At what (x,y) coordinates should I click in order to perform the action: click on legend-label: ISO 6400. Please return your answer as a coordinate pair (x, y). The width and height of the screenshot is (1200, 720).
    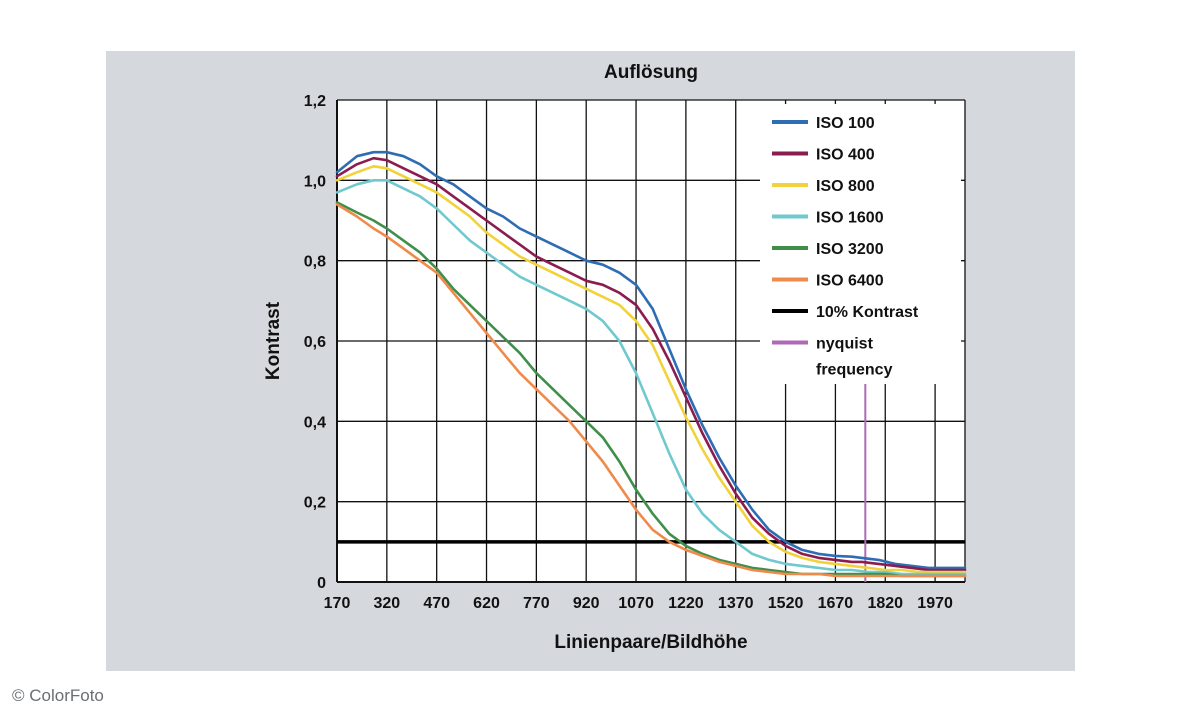
    Looking at the image, I should click on (850, 281).